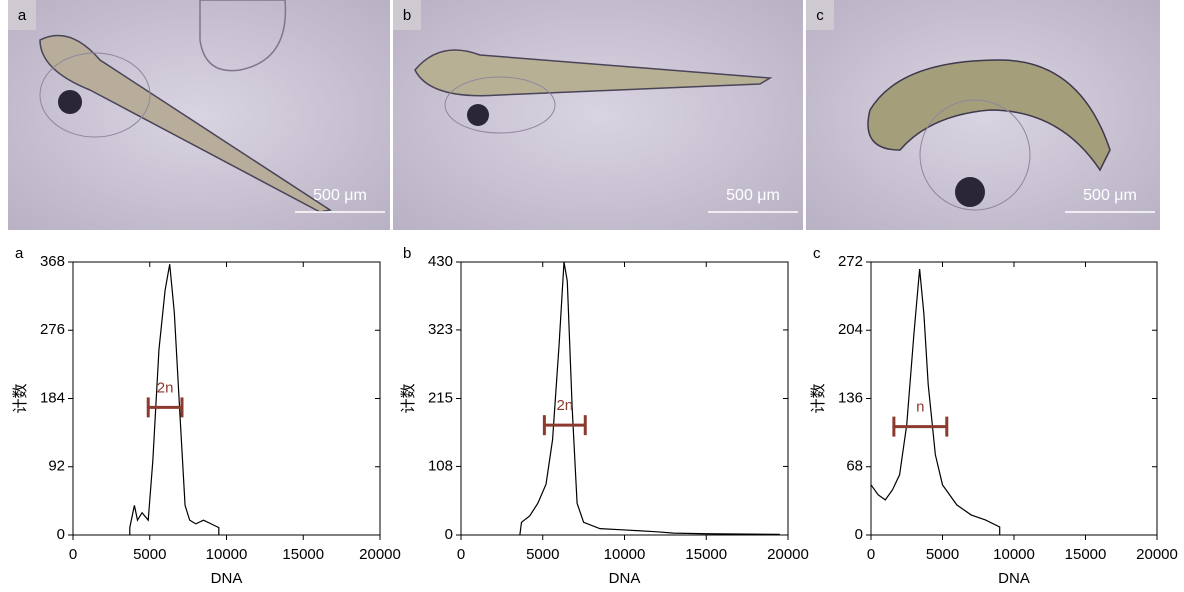 The image size is (1184, 592). I want to click on y-tick-label: 92, so click(56, 466).